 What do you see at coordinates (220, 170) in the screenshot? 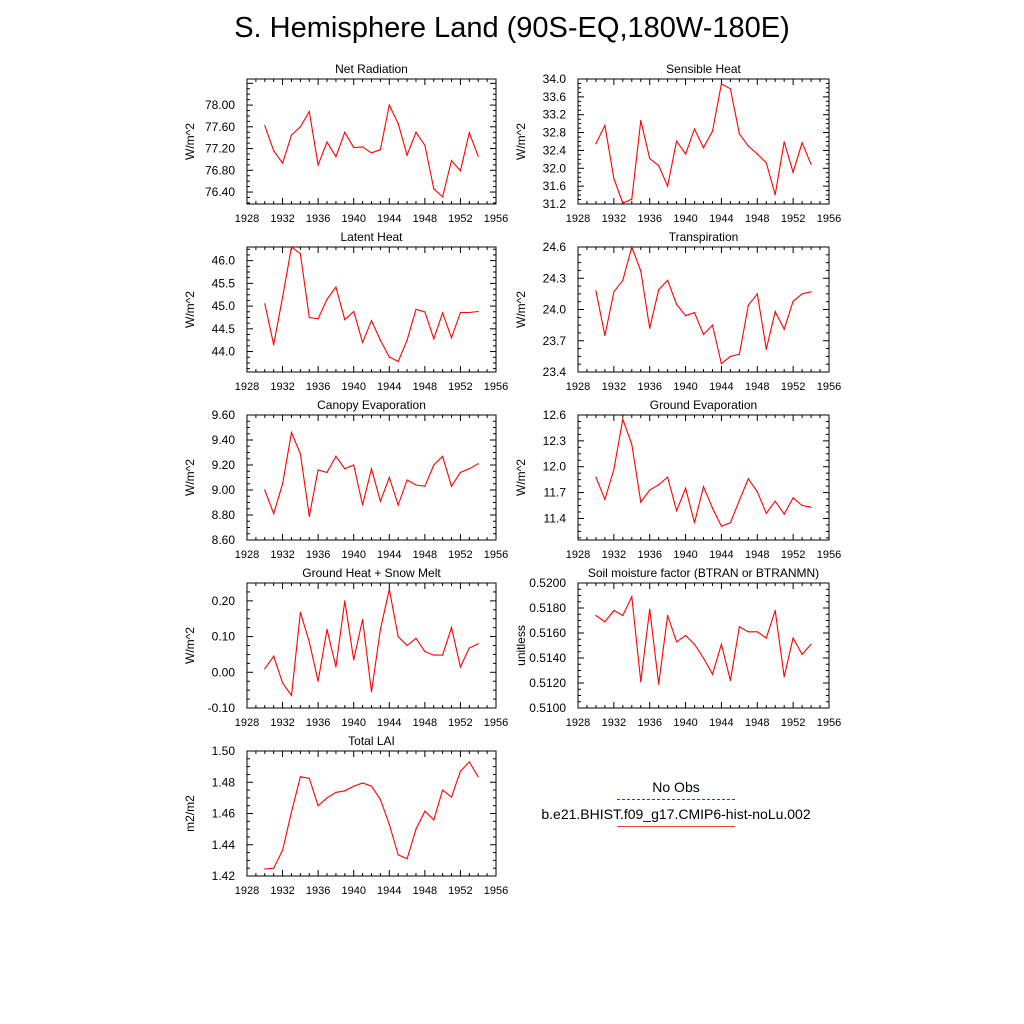
I see `y-tick-label: 76.80` at bounding box center [220, 170].